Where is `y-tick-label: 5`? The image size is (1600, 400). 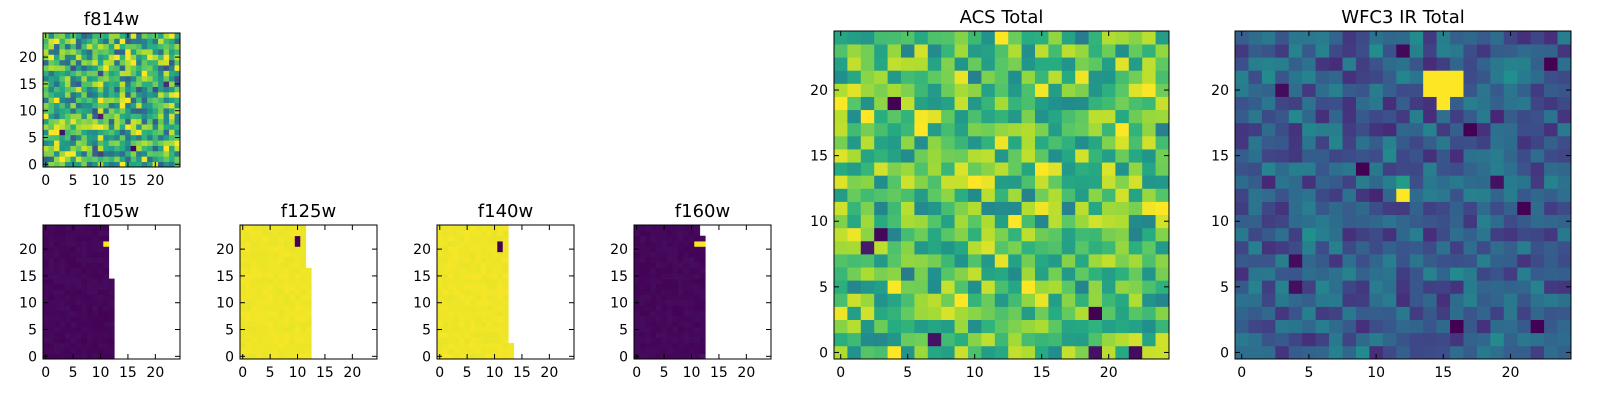
y-tick-label: 5 is located at coordinates (623, 331).